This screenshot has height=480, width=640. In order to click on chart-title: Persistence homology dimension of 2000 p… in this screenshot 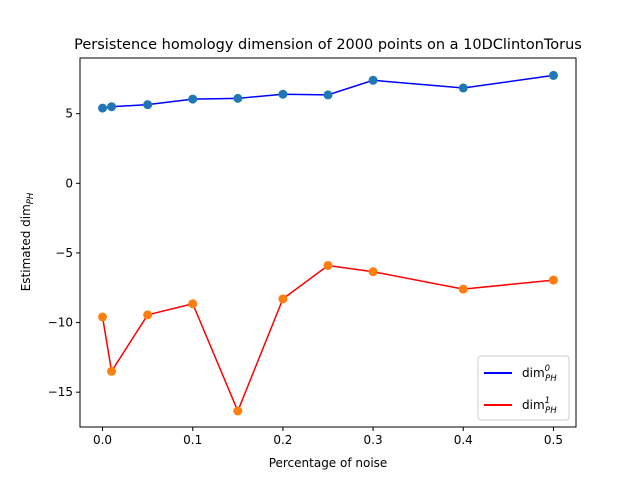, I will do `click(328, 45)`.